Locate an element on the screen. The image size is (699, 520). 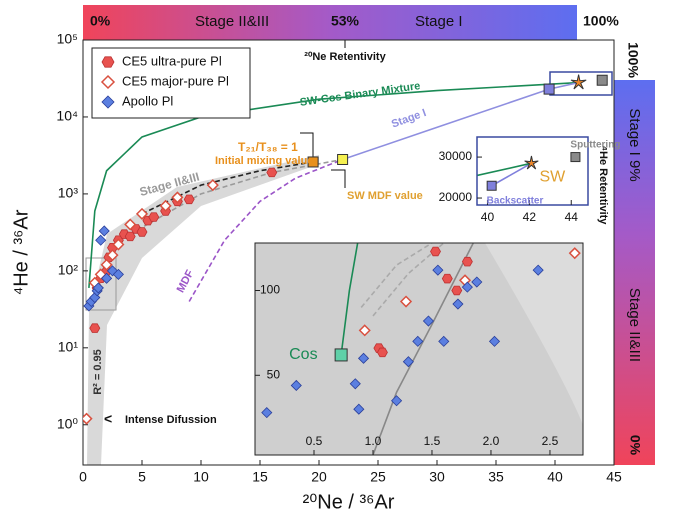
x-tick-label: 42 is located at coordinates (530, 217).